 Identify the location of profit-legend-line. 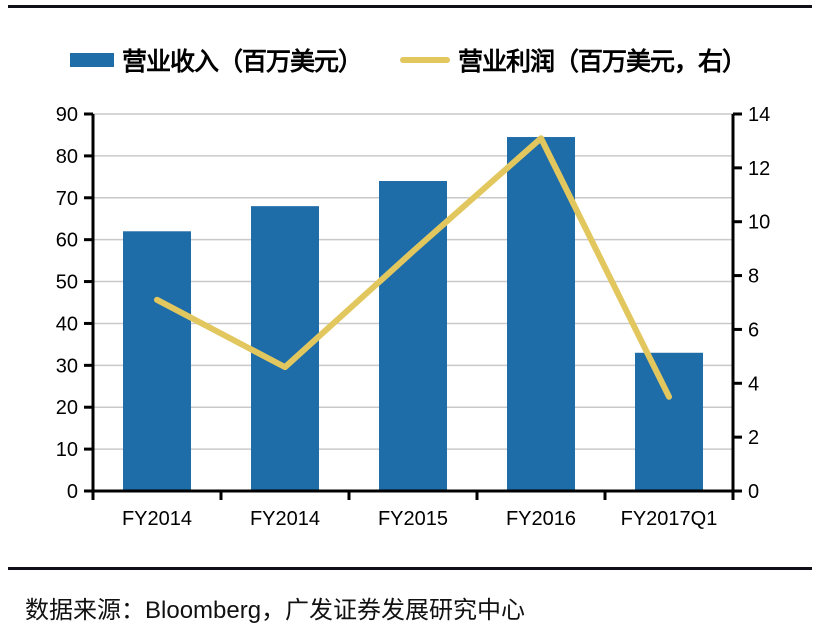
(425, 60).